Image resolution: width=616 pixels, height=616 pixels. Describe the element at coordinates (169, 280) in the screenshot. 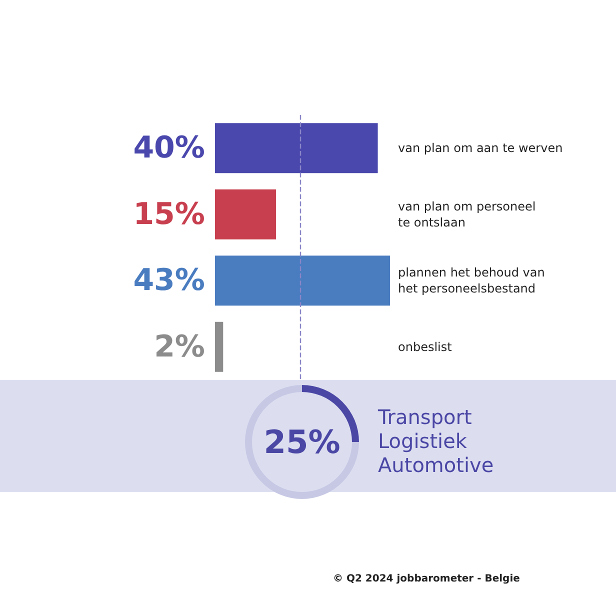

I see `data-label: 43%` at that location.